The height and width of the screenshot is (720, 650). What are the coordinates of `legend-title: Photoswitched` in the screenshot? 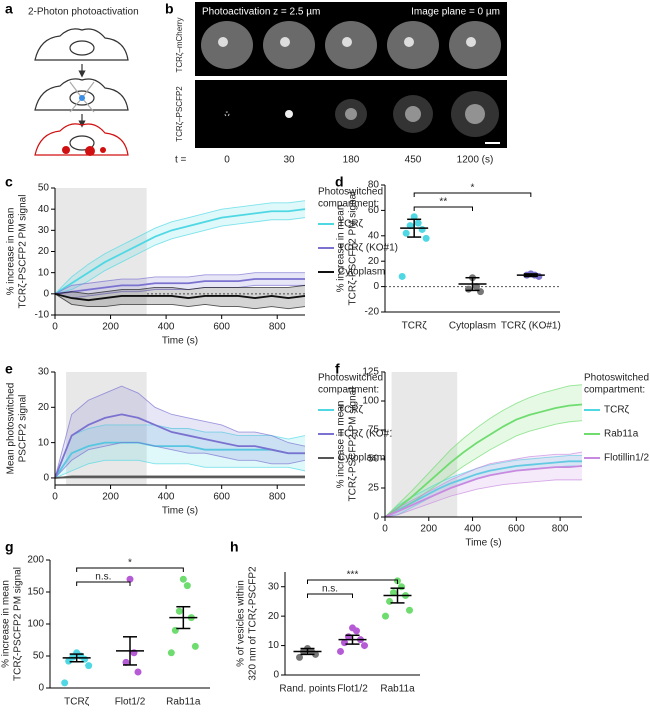 It's located at (350, 378).